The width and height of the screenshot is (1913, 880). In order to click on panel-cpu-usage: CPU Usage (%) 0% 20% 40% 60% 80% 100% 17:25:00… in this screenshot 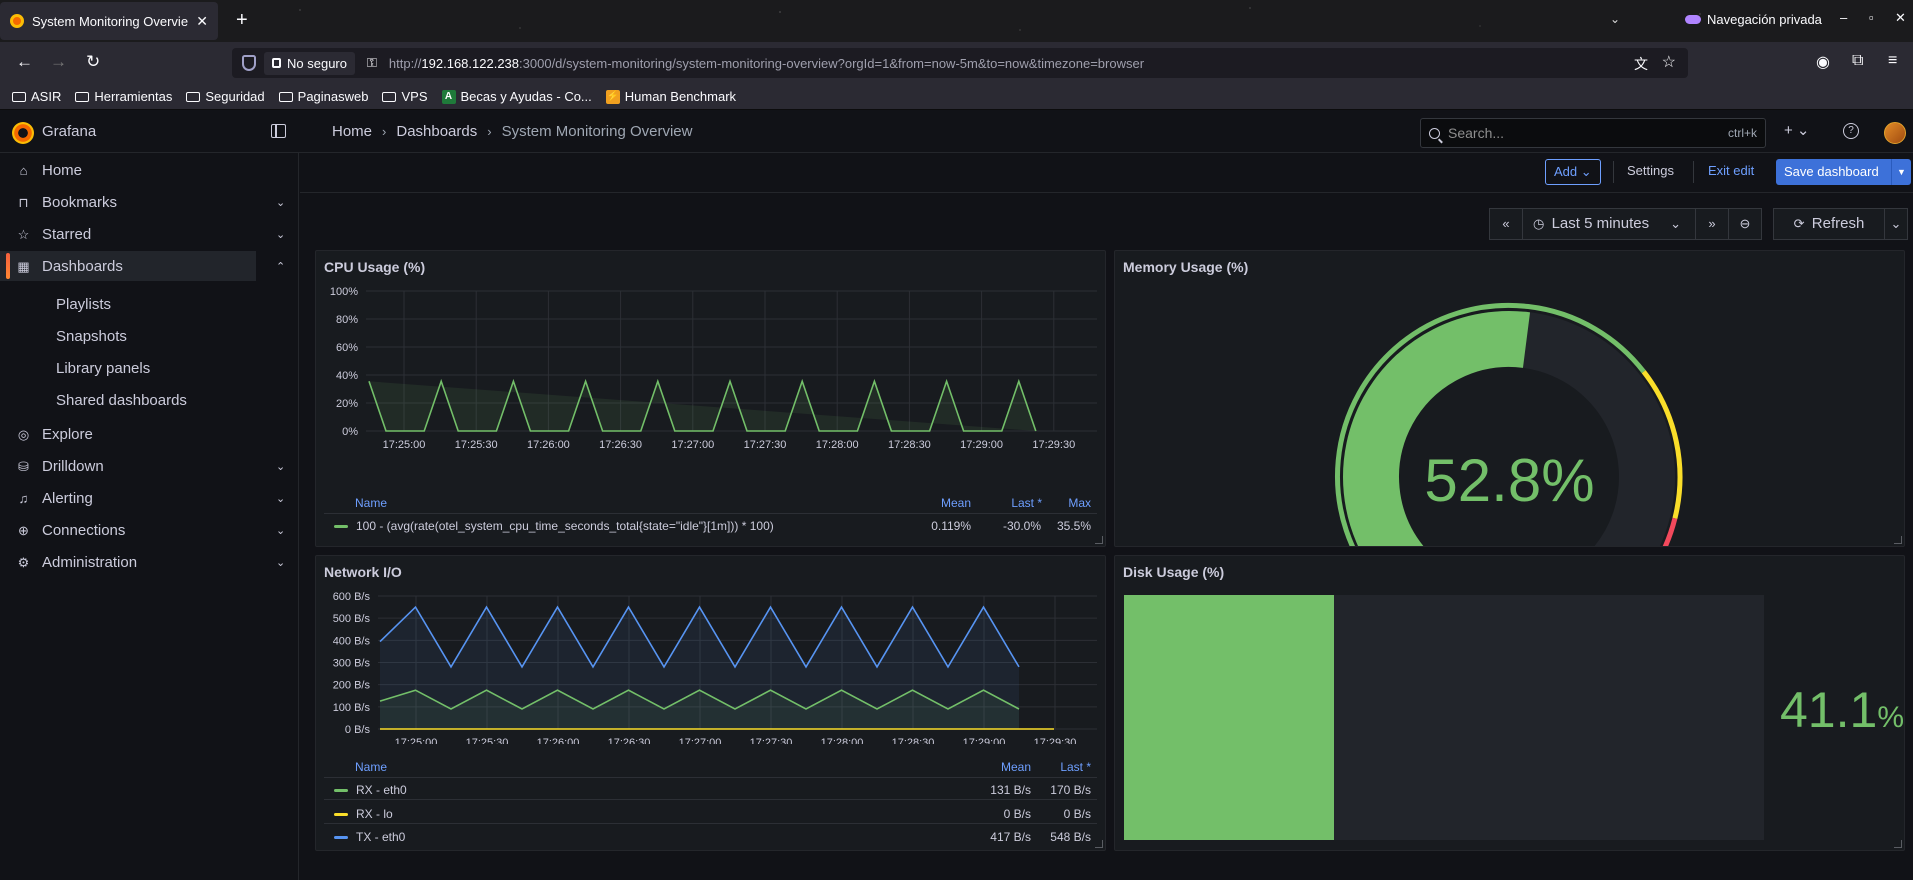, I will do `click(710, 398)`.